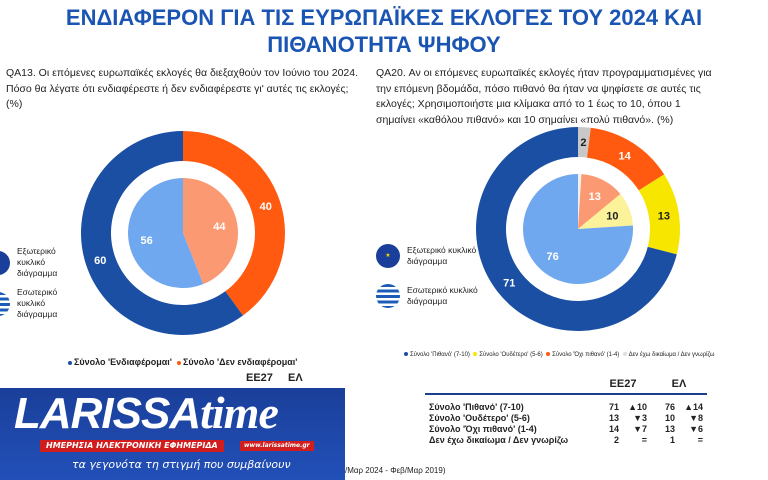 Image resolution: width=768 pixels, height=480 pixels. I want to click on outer-data-label: 60, so click(100, 261).